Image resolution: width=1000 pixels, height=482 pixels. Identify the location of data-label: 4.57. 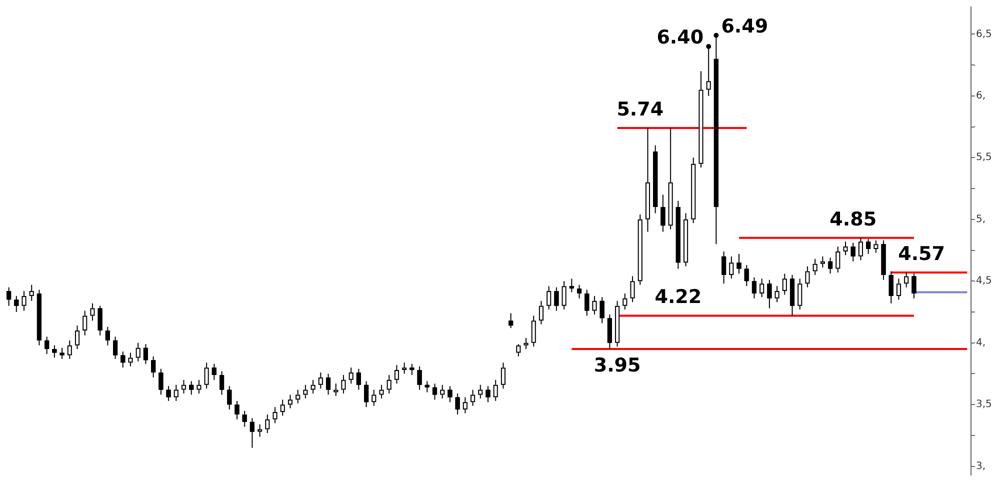
(922, 253).